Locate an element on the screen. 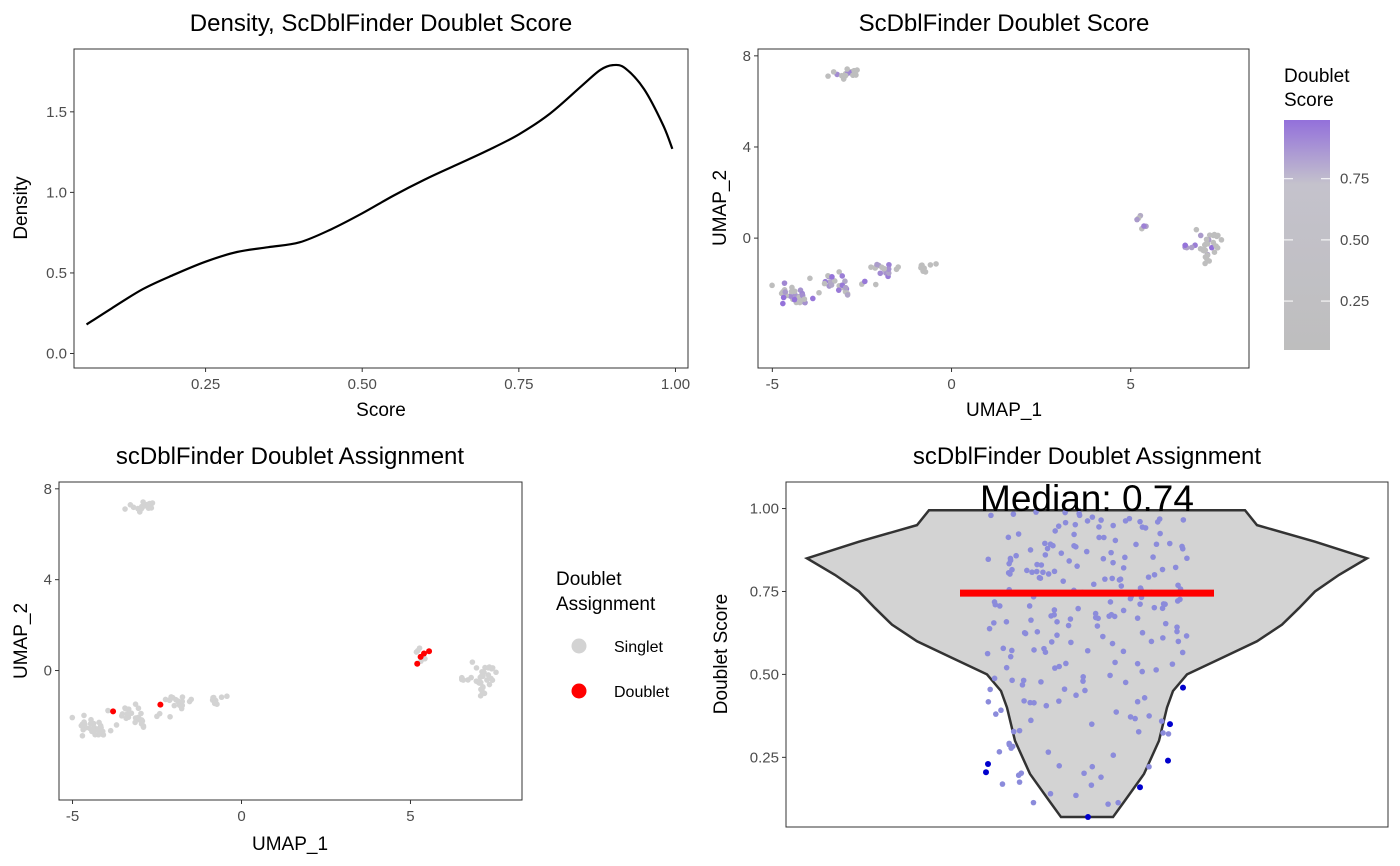  score-legend-title-line1: Doublet is located at coordinates (1317, 76).